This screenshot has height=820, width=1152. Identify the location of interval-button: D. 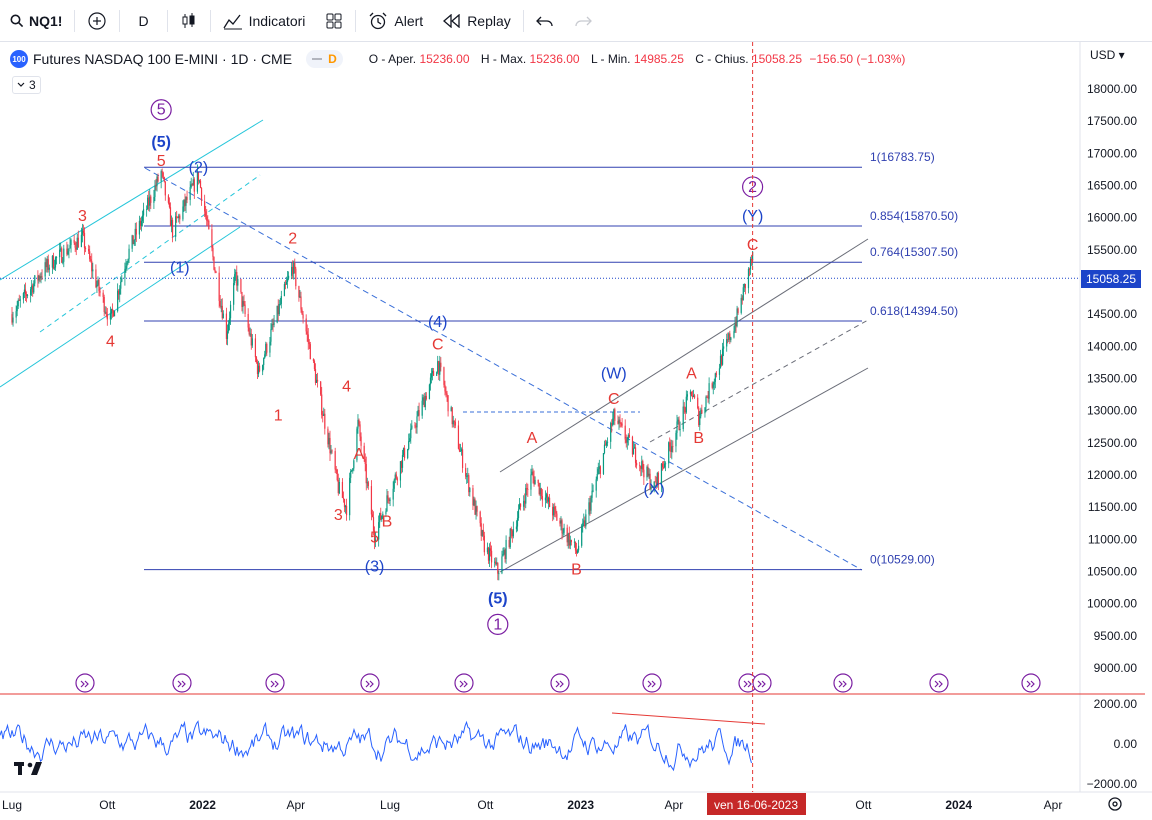
(143, 21).